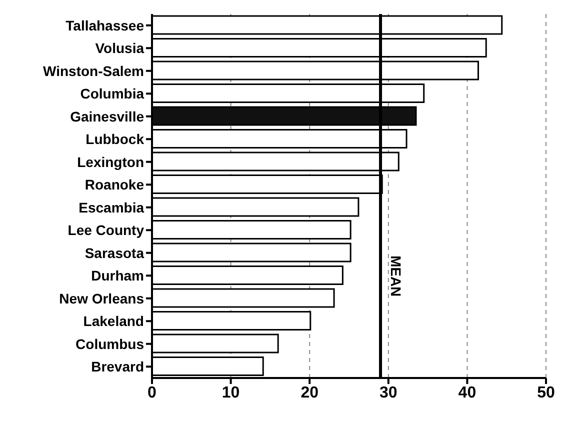  Describe the element at coordinates (111, 207) in the screenshot. I see `y-tick-label: Escambia` at that location.